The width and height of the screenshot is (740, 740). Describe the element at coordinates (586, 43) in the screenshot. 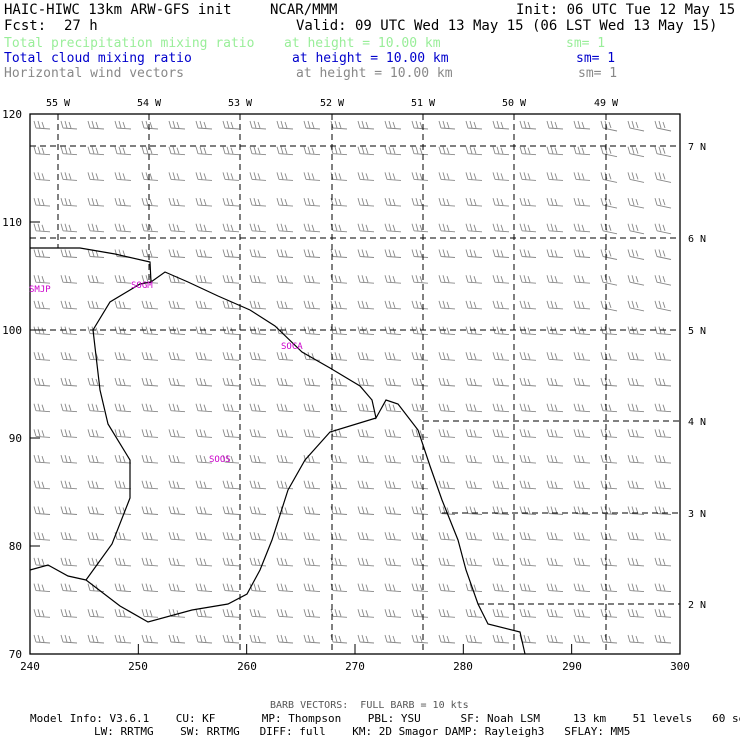

I see `field-precip-sm: sm= 1` at that location.